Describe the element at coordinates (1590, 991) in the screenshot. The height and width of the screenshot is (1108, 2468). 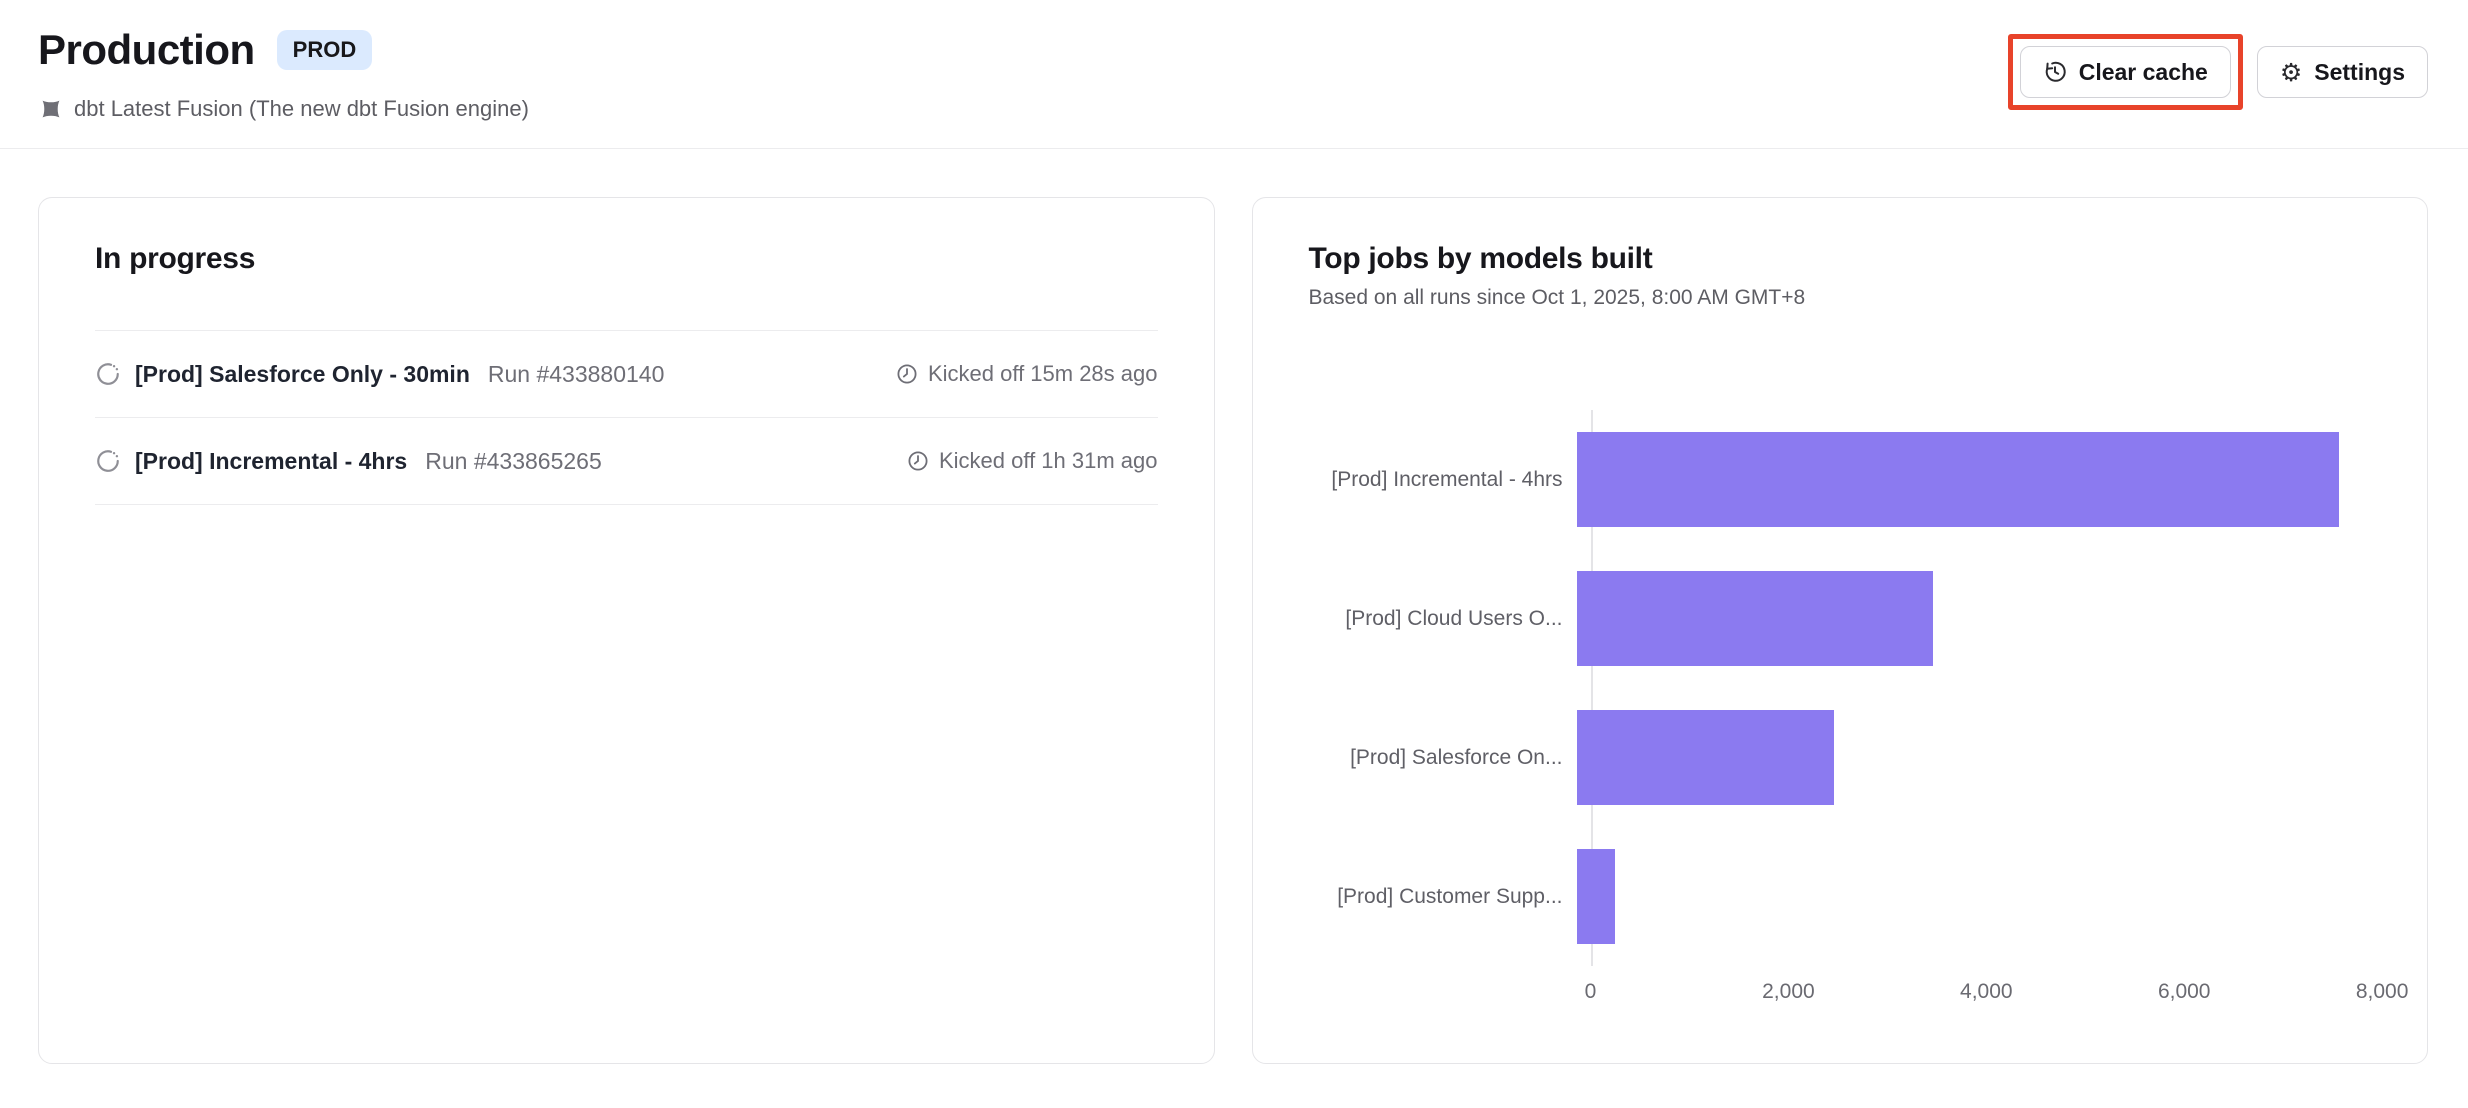
I see `x-axis-tick-label: 0` at that location.